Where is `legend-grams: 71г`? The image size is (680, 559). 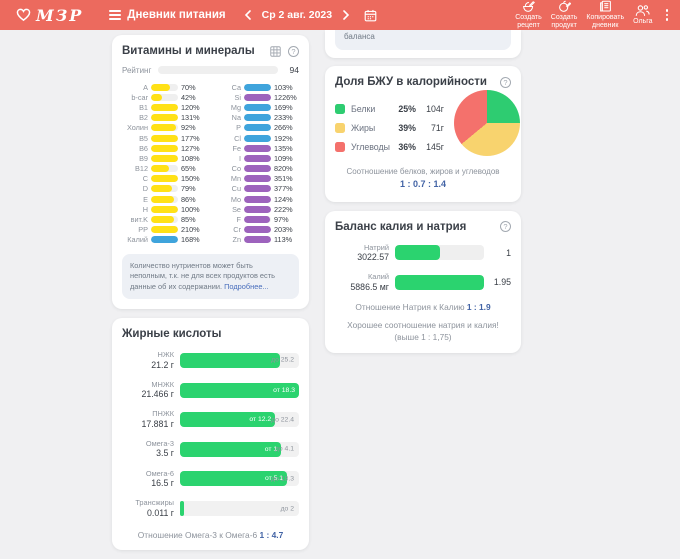 legend-grams: 71г is located at coordinates (437, 127).